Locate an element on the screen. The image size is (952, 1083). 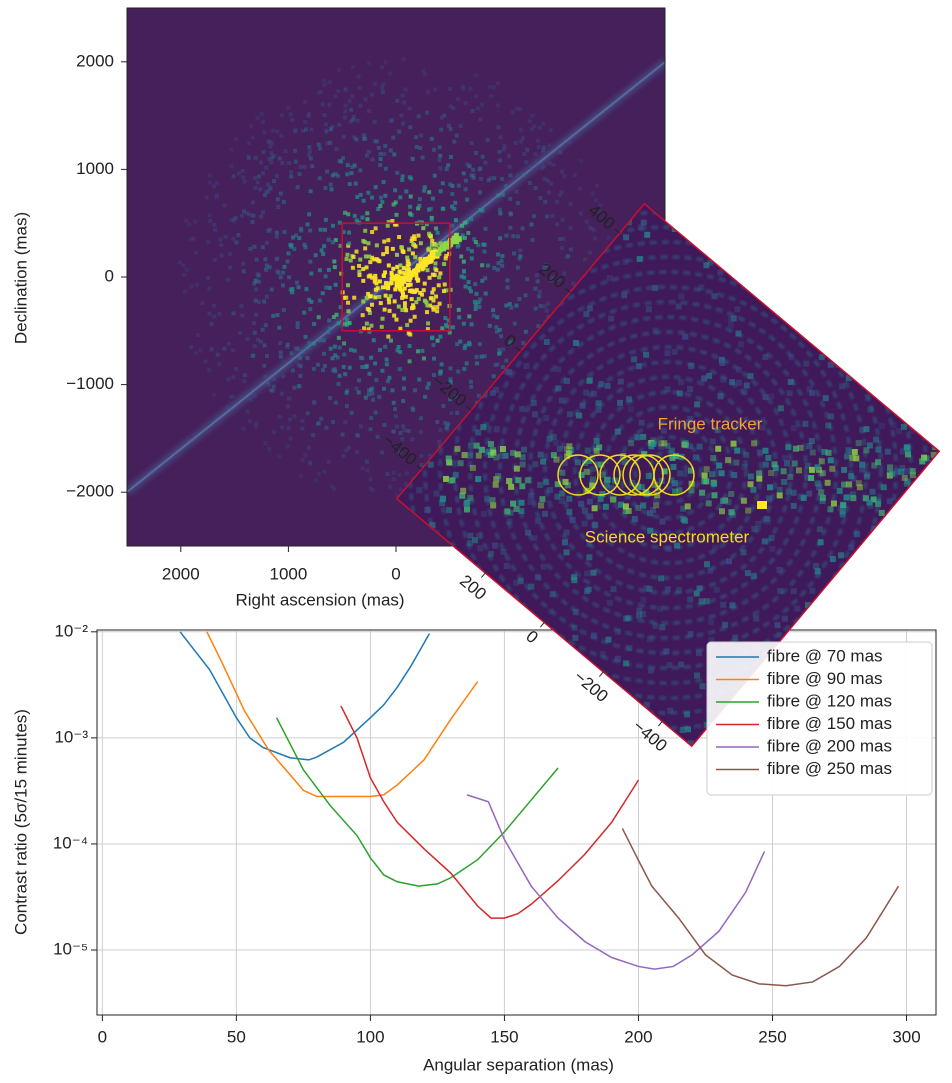
streak-dot is located at coordinates (424, 263).